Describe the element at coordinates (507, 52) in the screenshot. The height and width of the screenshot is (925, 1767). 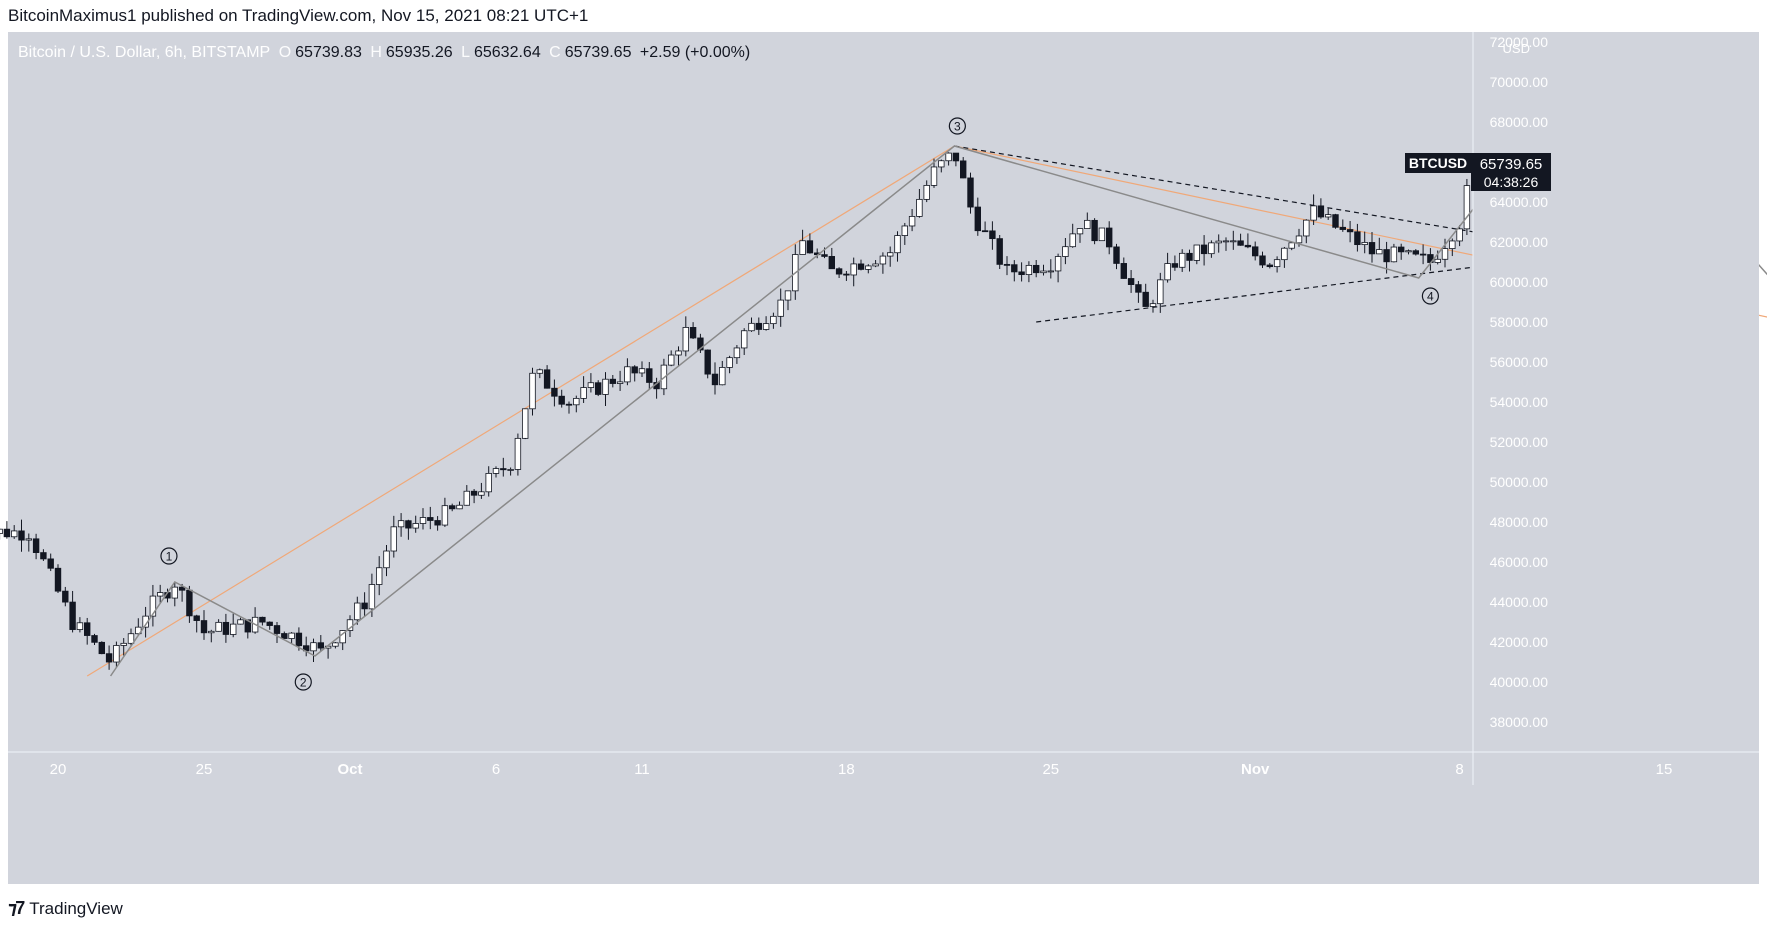
I see `low-value: 65632.64` at that location.